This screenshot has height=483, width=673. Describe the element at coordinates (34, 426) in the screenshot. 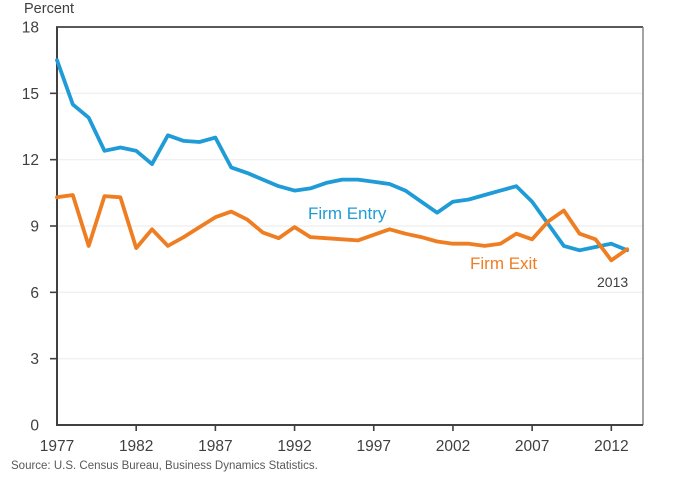

I see `y-tick-label: 0` at that location.